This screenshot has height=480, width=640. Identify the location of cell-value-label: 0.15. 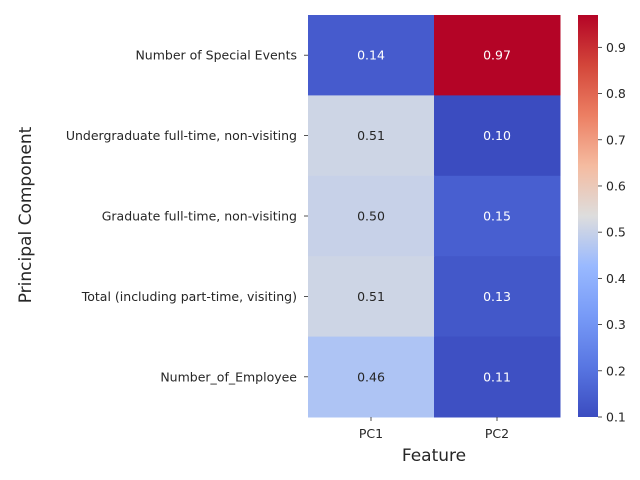
(497, 216).